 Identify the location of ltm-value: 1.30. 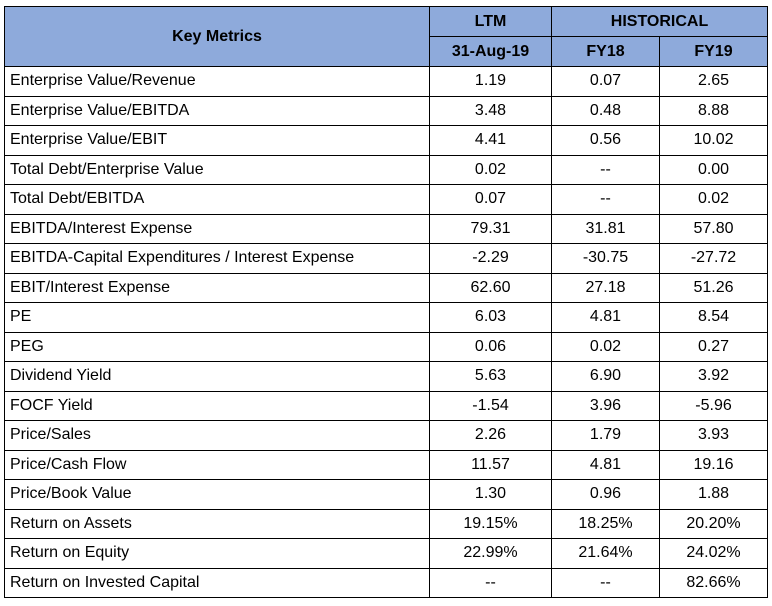
(490, 494).